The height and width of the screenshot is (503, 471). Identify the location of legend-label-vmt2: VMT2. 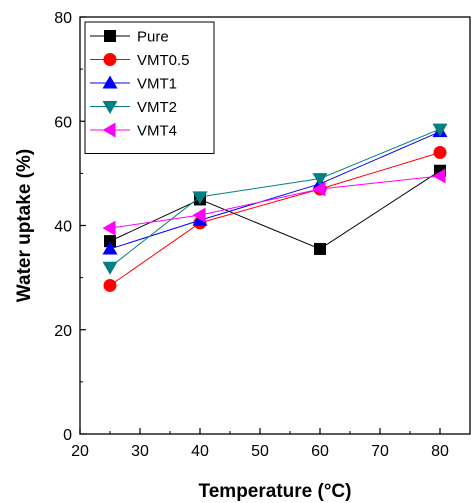
(157, 107).